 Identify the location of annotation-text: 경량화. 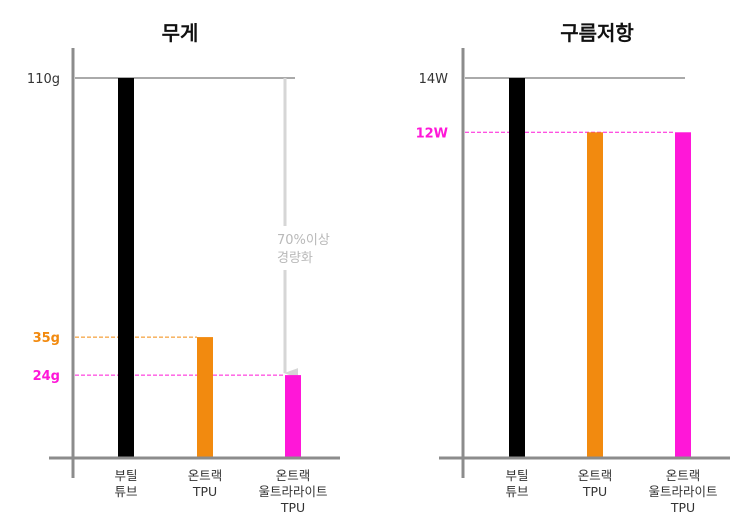
(295, 258).